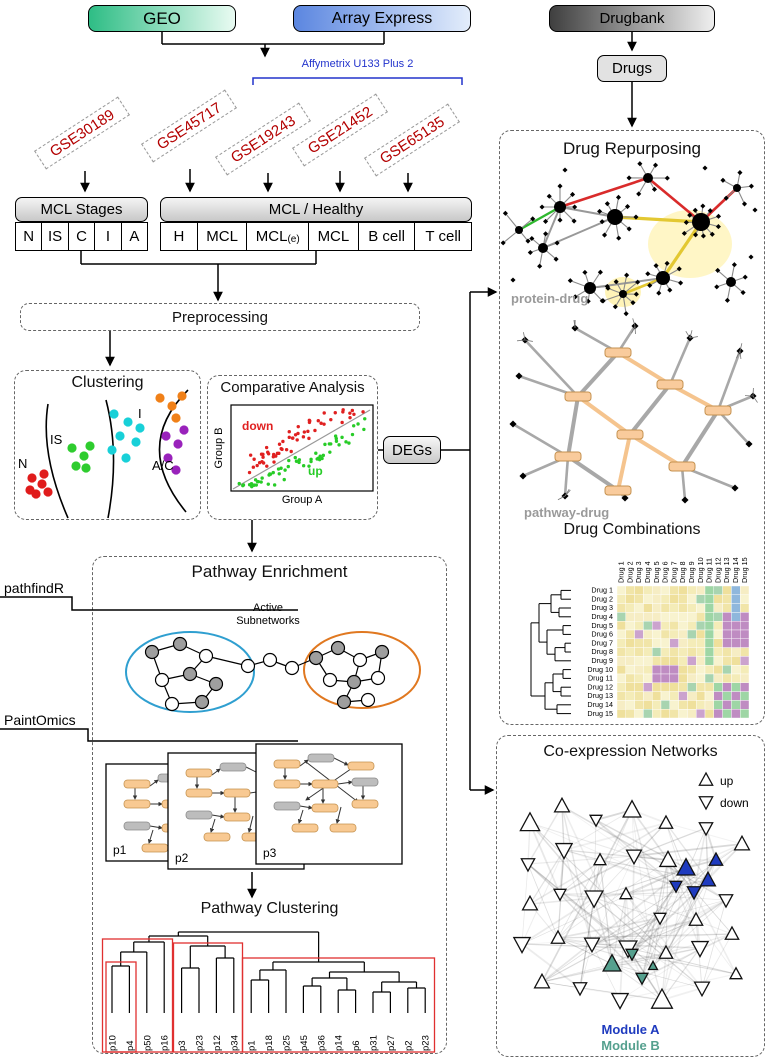 This screenshot has width=769, height=1062. Describe the element at coordinates (356, 1045) in the screenshot. I see `svg-text: p6` at that location.